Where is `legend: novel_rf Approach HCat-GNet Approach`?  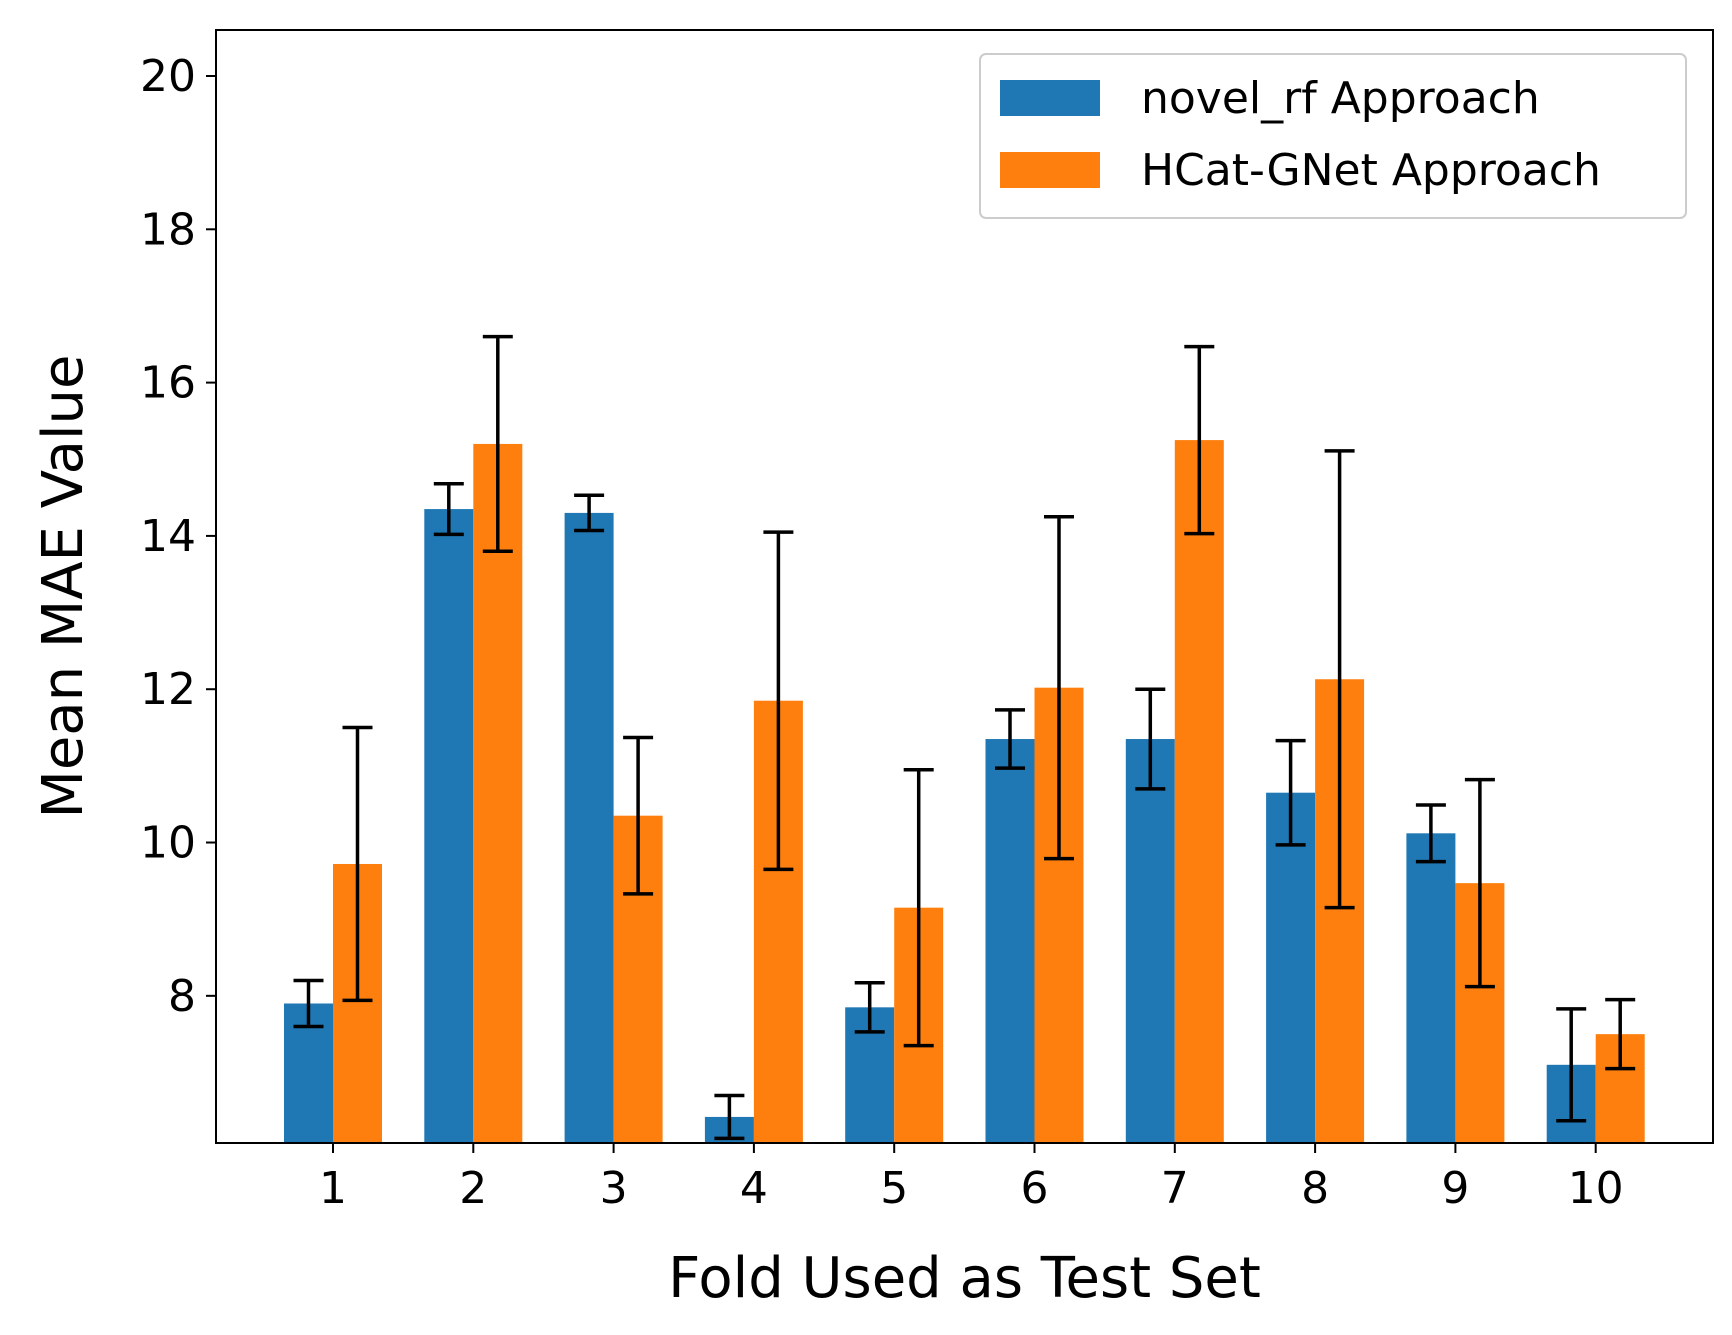
legend: novel_rf Approach HCat-GNet Approach is located at coordinates (1333, 136).